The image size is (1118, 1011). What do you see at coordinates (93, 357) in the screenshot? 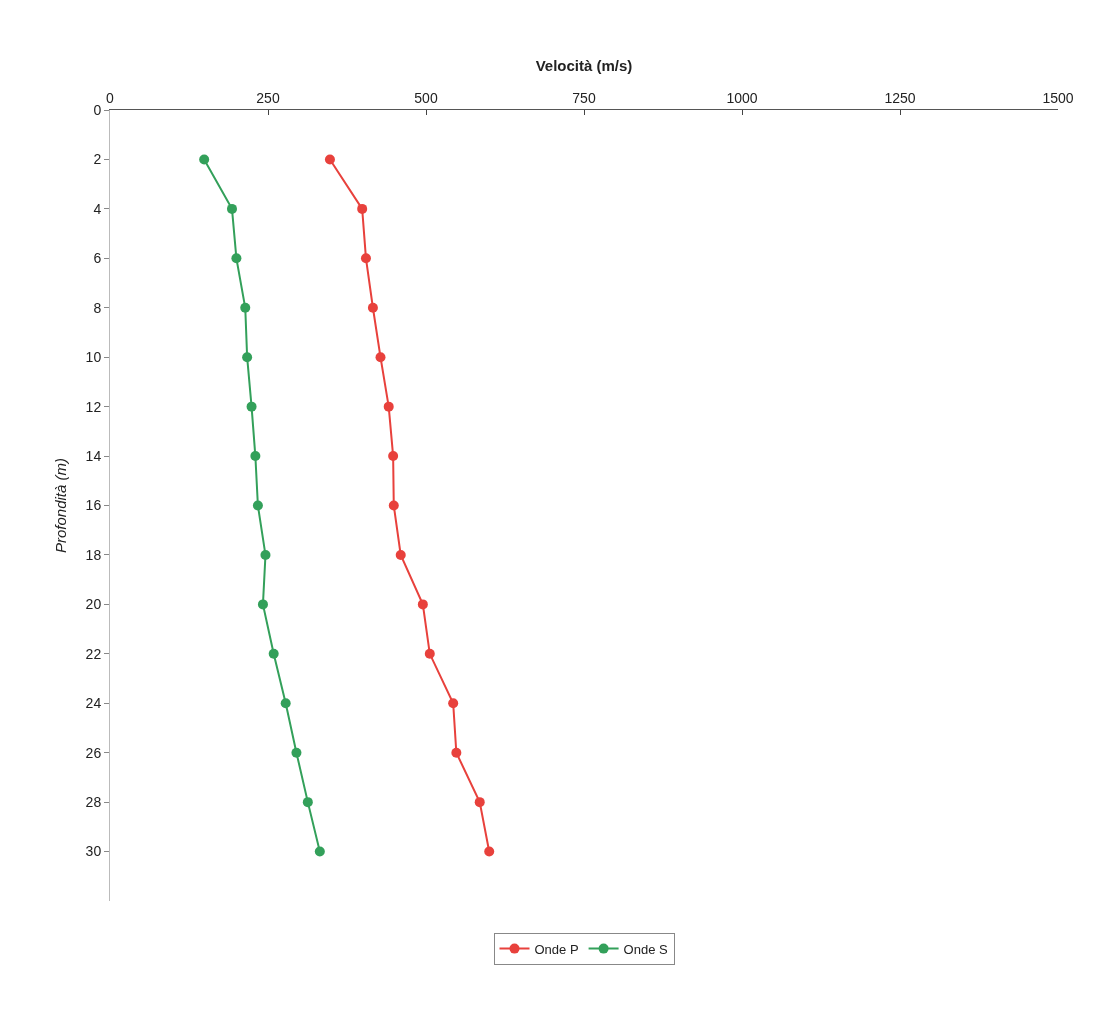
I see `y-tick-label: 10` at bounding box center [93, 357].